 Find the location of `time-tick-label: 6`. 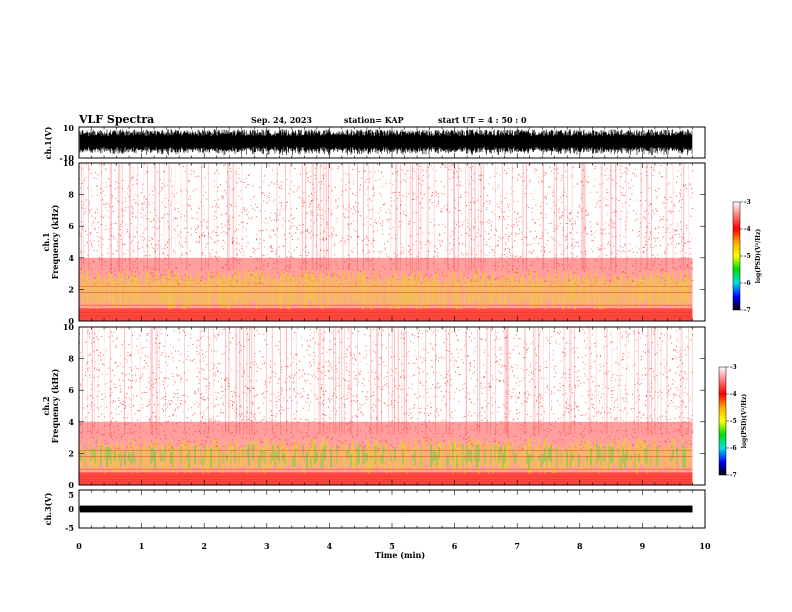

time-tick-label: 6 is located at coordinates (455, 546).